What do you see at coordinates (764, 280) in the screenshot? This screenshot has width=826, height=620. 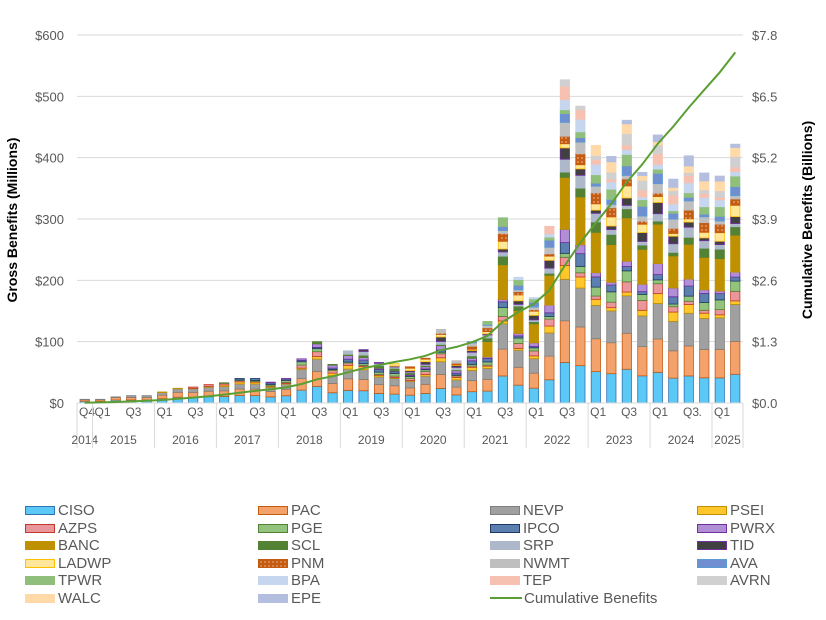 I see `y2-tick-label: $2.6` at bounding box center [764, 280].